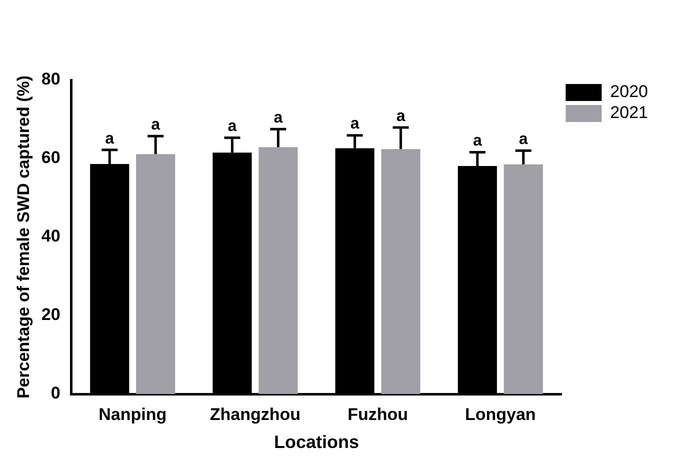  I want to click on y-tick-label: 0, so click(55, 393).